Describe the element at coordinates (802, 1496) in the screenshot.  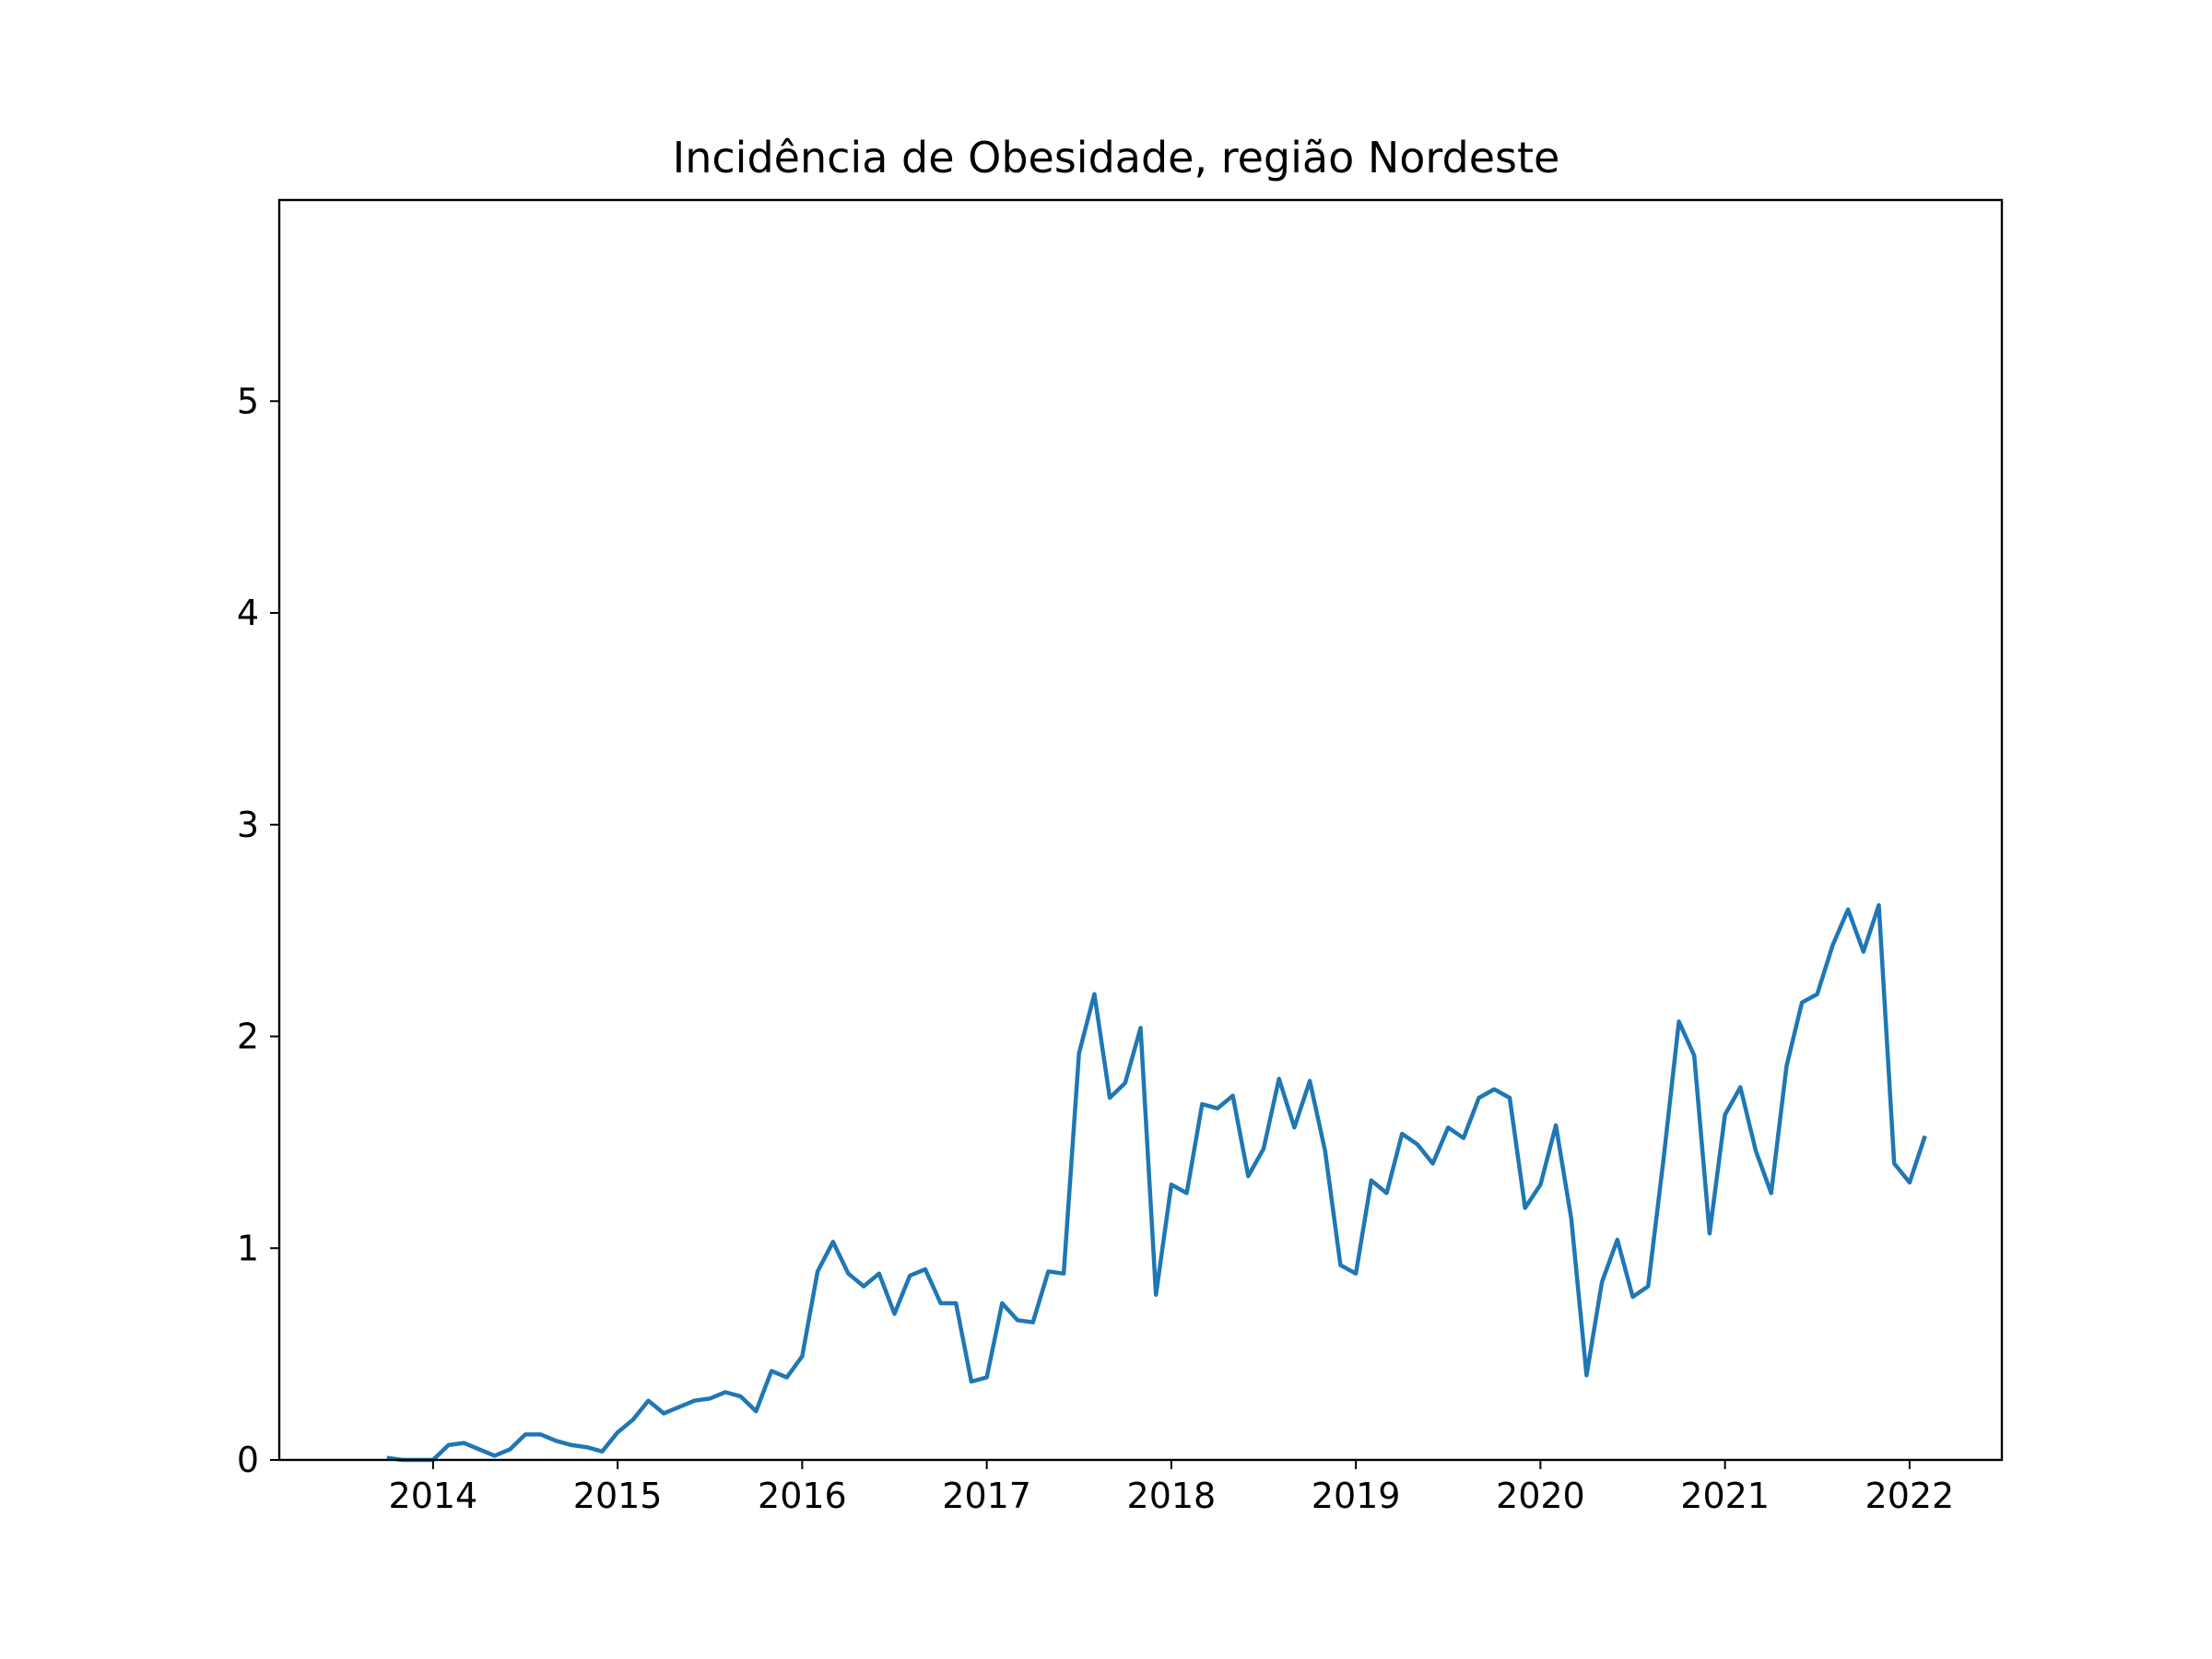
I see `x-tick-label: 2016` at that location.